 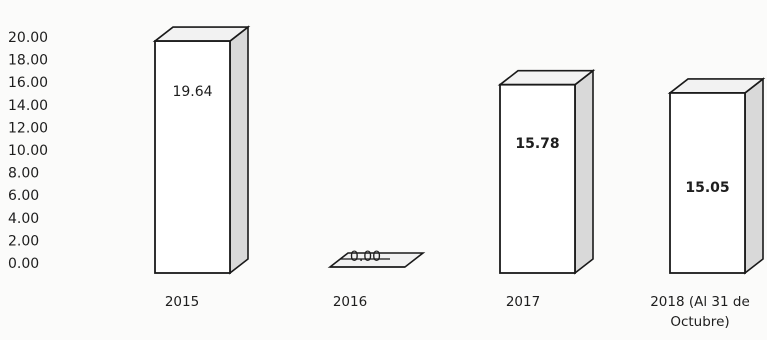 I want to click on data-label: 15.05, so click(x=707, y=188).